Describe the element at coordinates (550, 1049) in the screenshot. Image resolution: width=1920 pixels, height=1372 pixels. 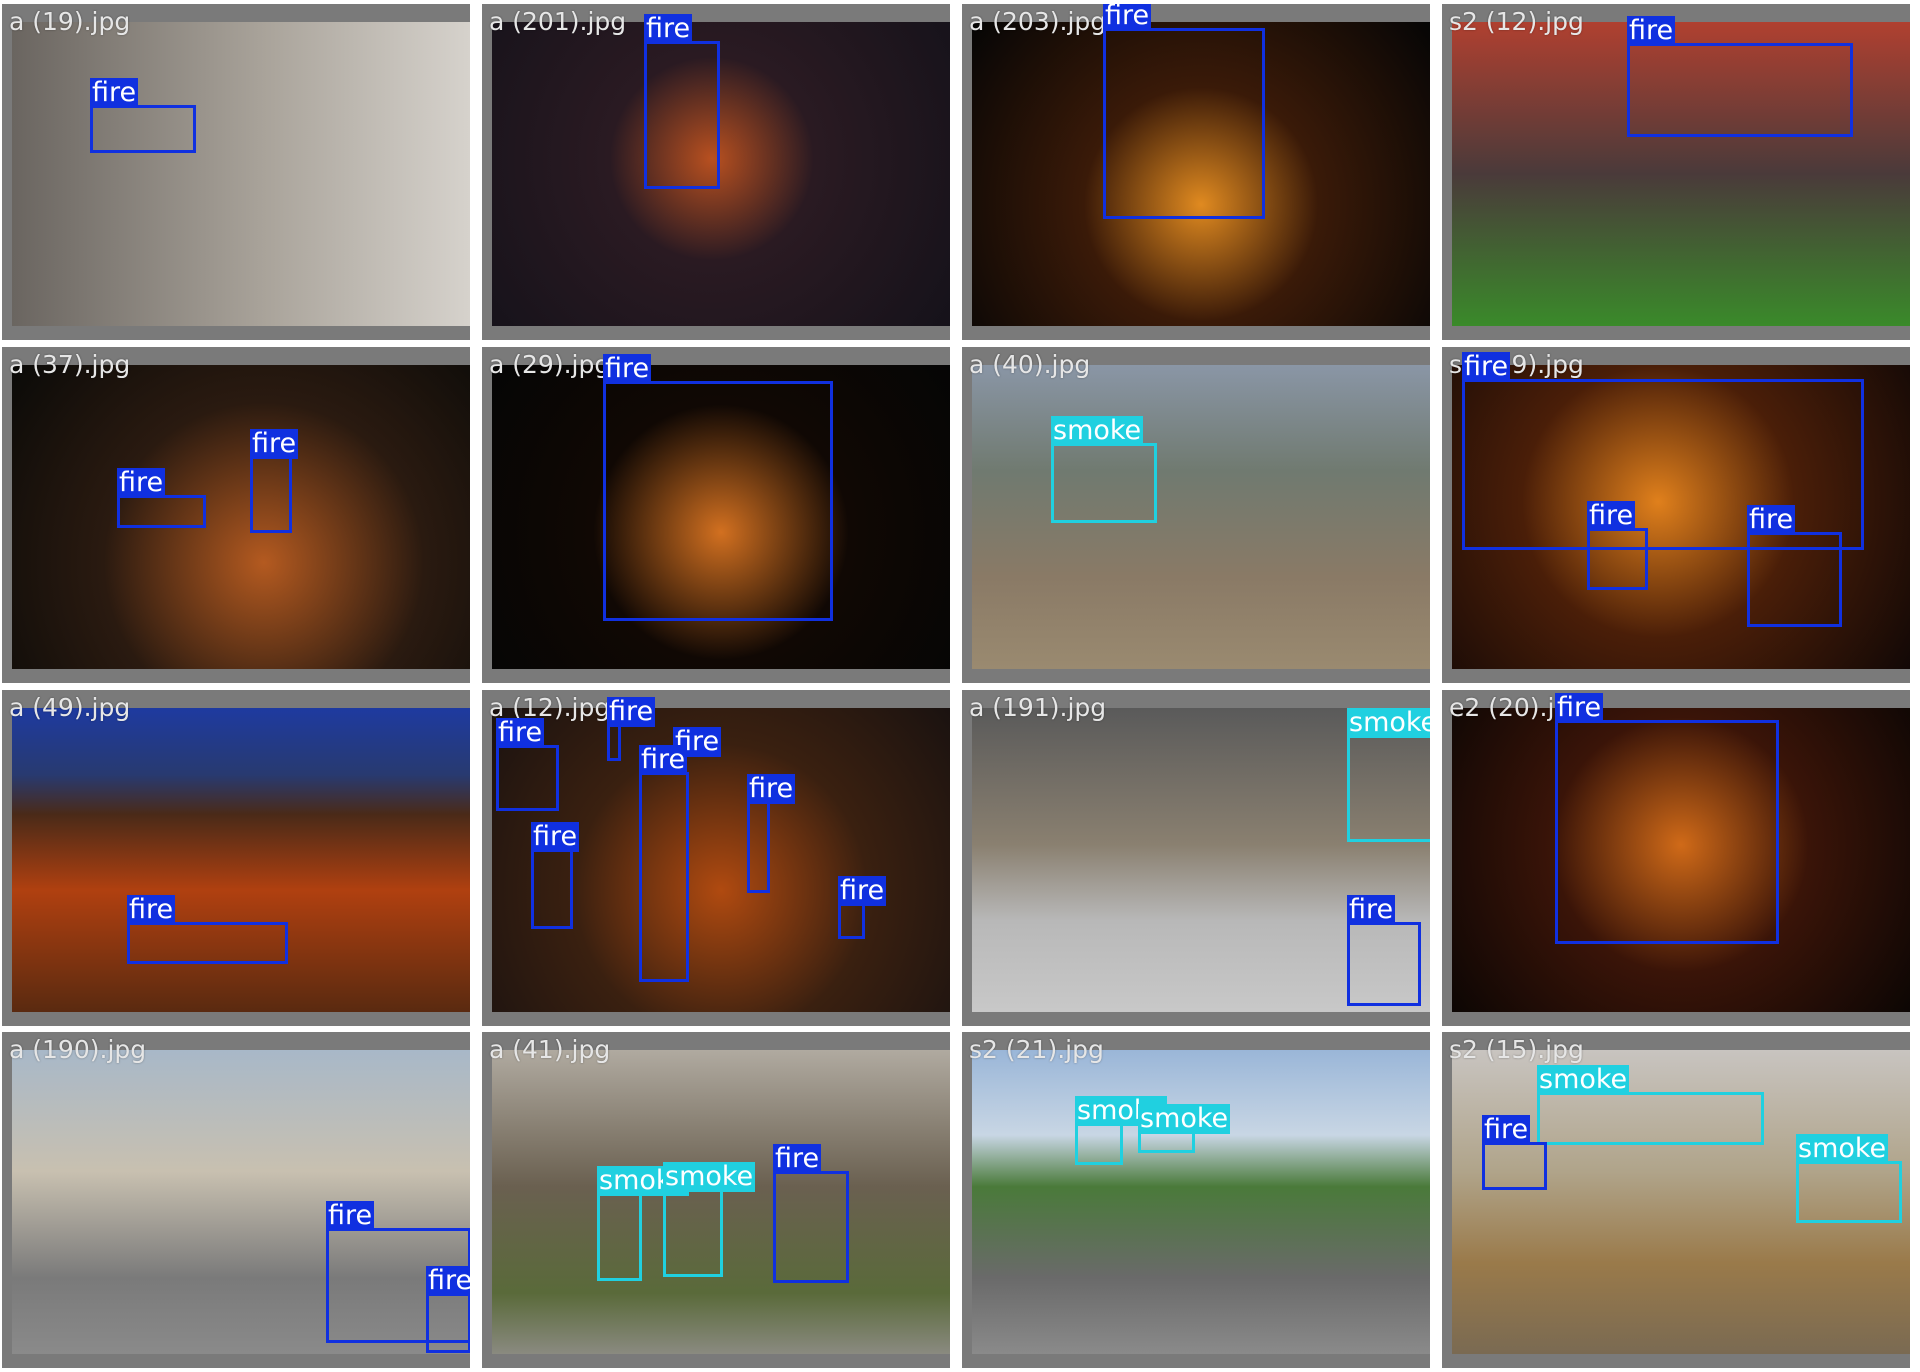
I see `image-filename: a (41).jpg` at that location.